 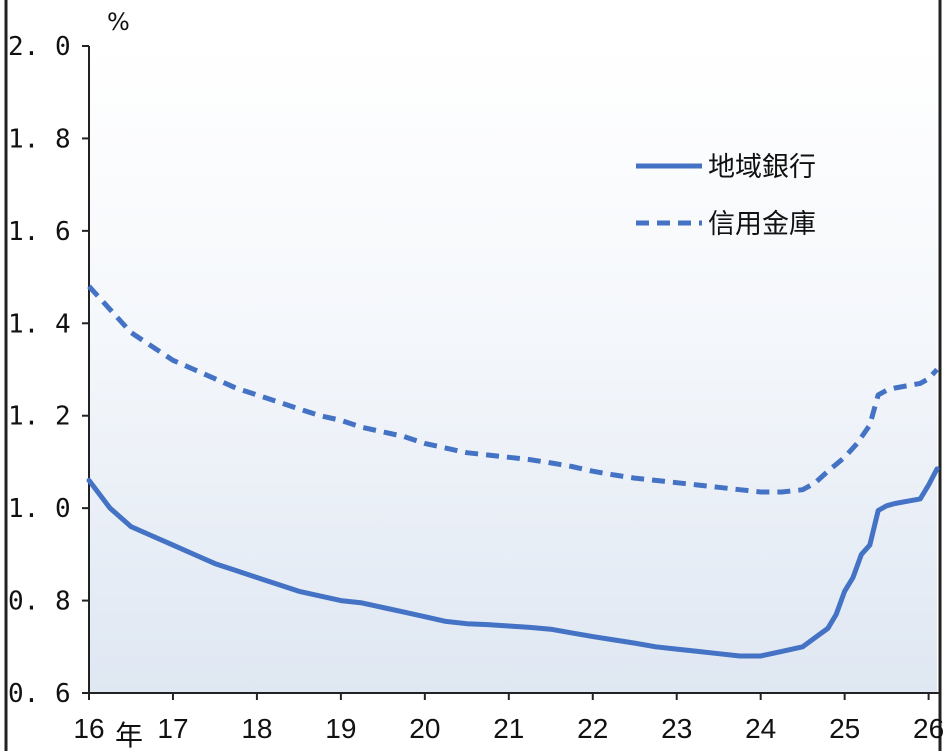 I want to click on legend-label-shinkin-banks: 信用金庫, so click(x=762, y=224).